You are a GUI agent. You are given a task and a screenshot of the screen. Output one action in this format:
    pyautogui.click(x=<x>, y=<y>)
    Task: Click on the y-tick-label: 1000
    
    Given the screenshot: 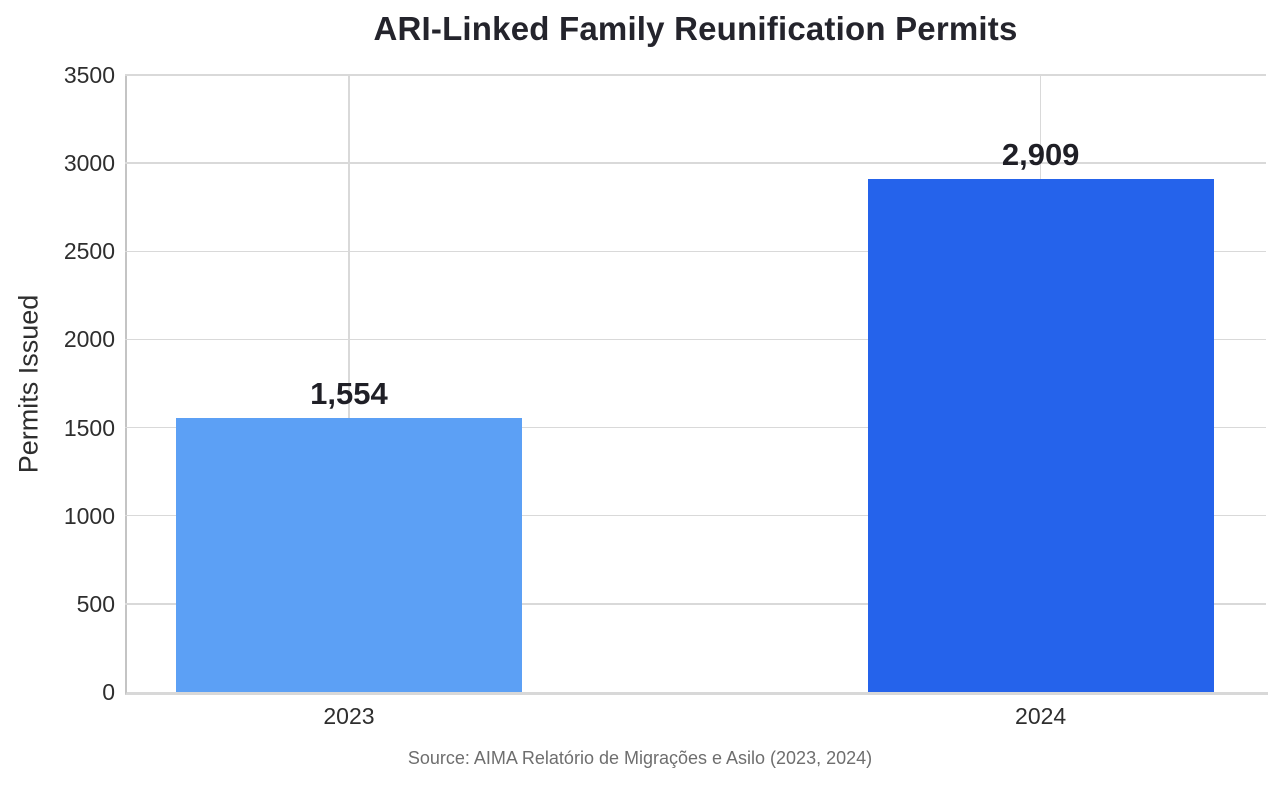 What is the action you would take?
    pyautogui.click(x=89, y=515)
    